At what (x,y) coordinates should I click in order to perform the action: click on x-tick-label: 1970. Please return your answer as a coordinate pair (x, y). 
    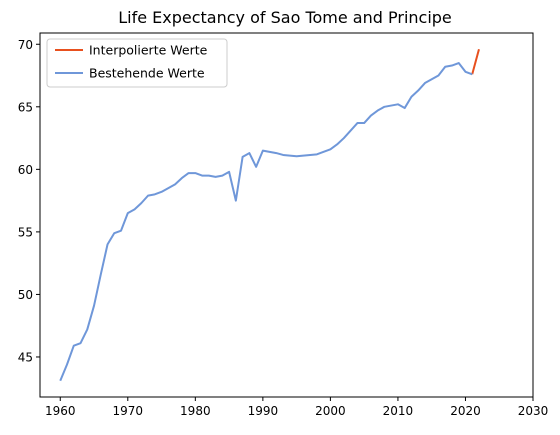
    Looking at the image, I should click on (128, 411).